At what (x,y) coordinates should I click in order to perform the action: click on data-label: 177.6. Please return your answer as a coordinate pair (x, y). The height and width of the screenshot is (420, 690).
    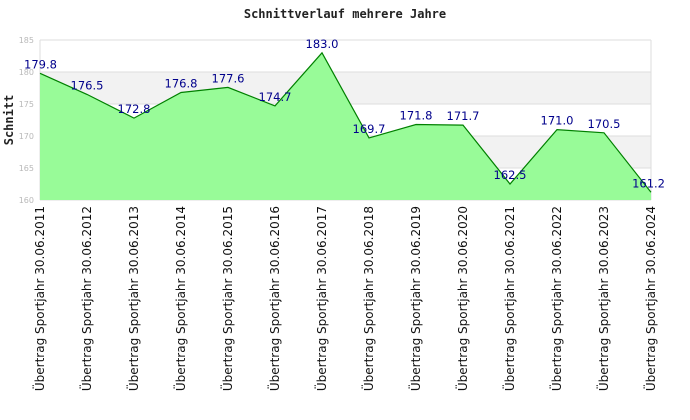
    Looking at the image, I should click on (228, 78).